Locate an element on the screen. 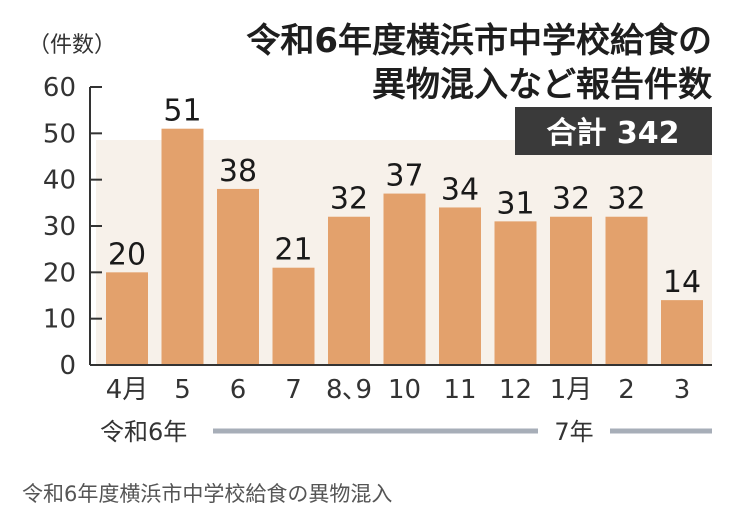 This screenshot has height=526, width=750. y-tick-label: 0 is located at coordinates (67, 366).